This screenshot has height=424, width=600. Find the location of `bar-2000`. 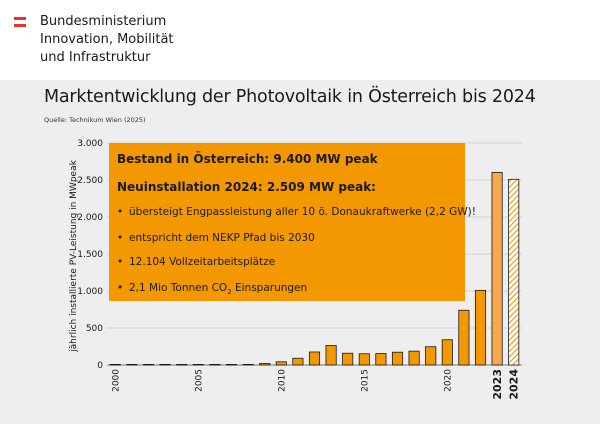

bar-2000 is located at coordinates (115, 364).